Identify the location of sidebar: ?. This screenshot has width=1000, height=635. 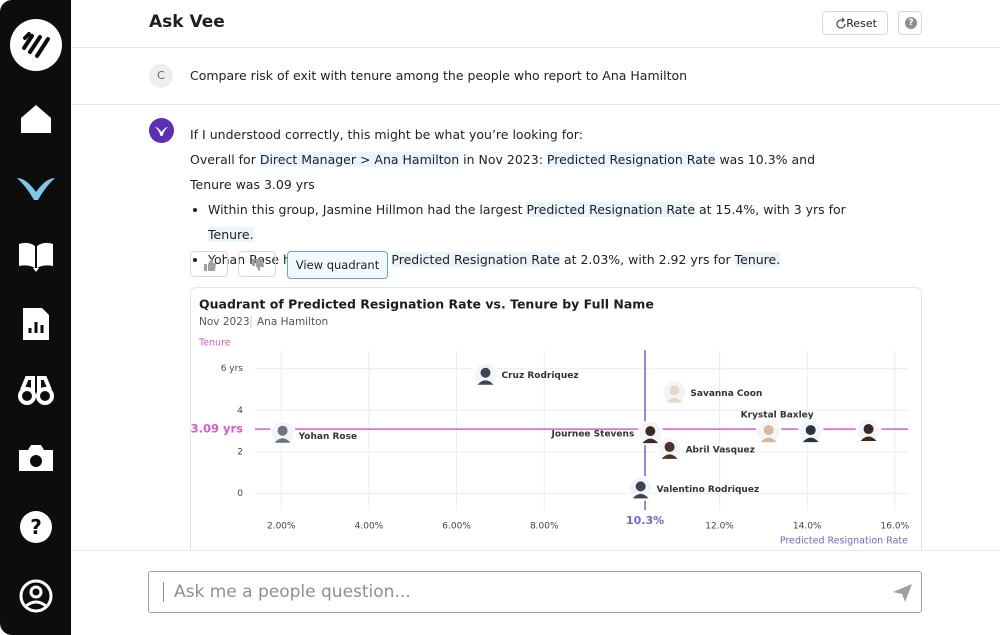
(35, 317).